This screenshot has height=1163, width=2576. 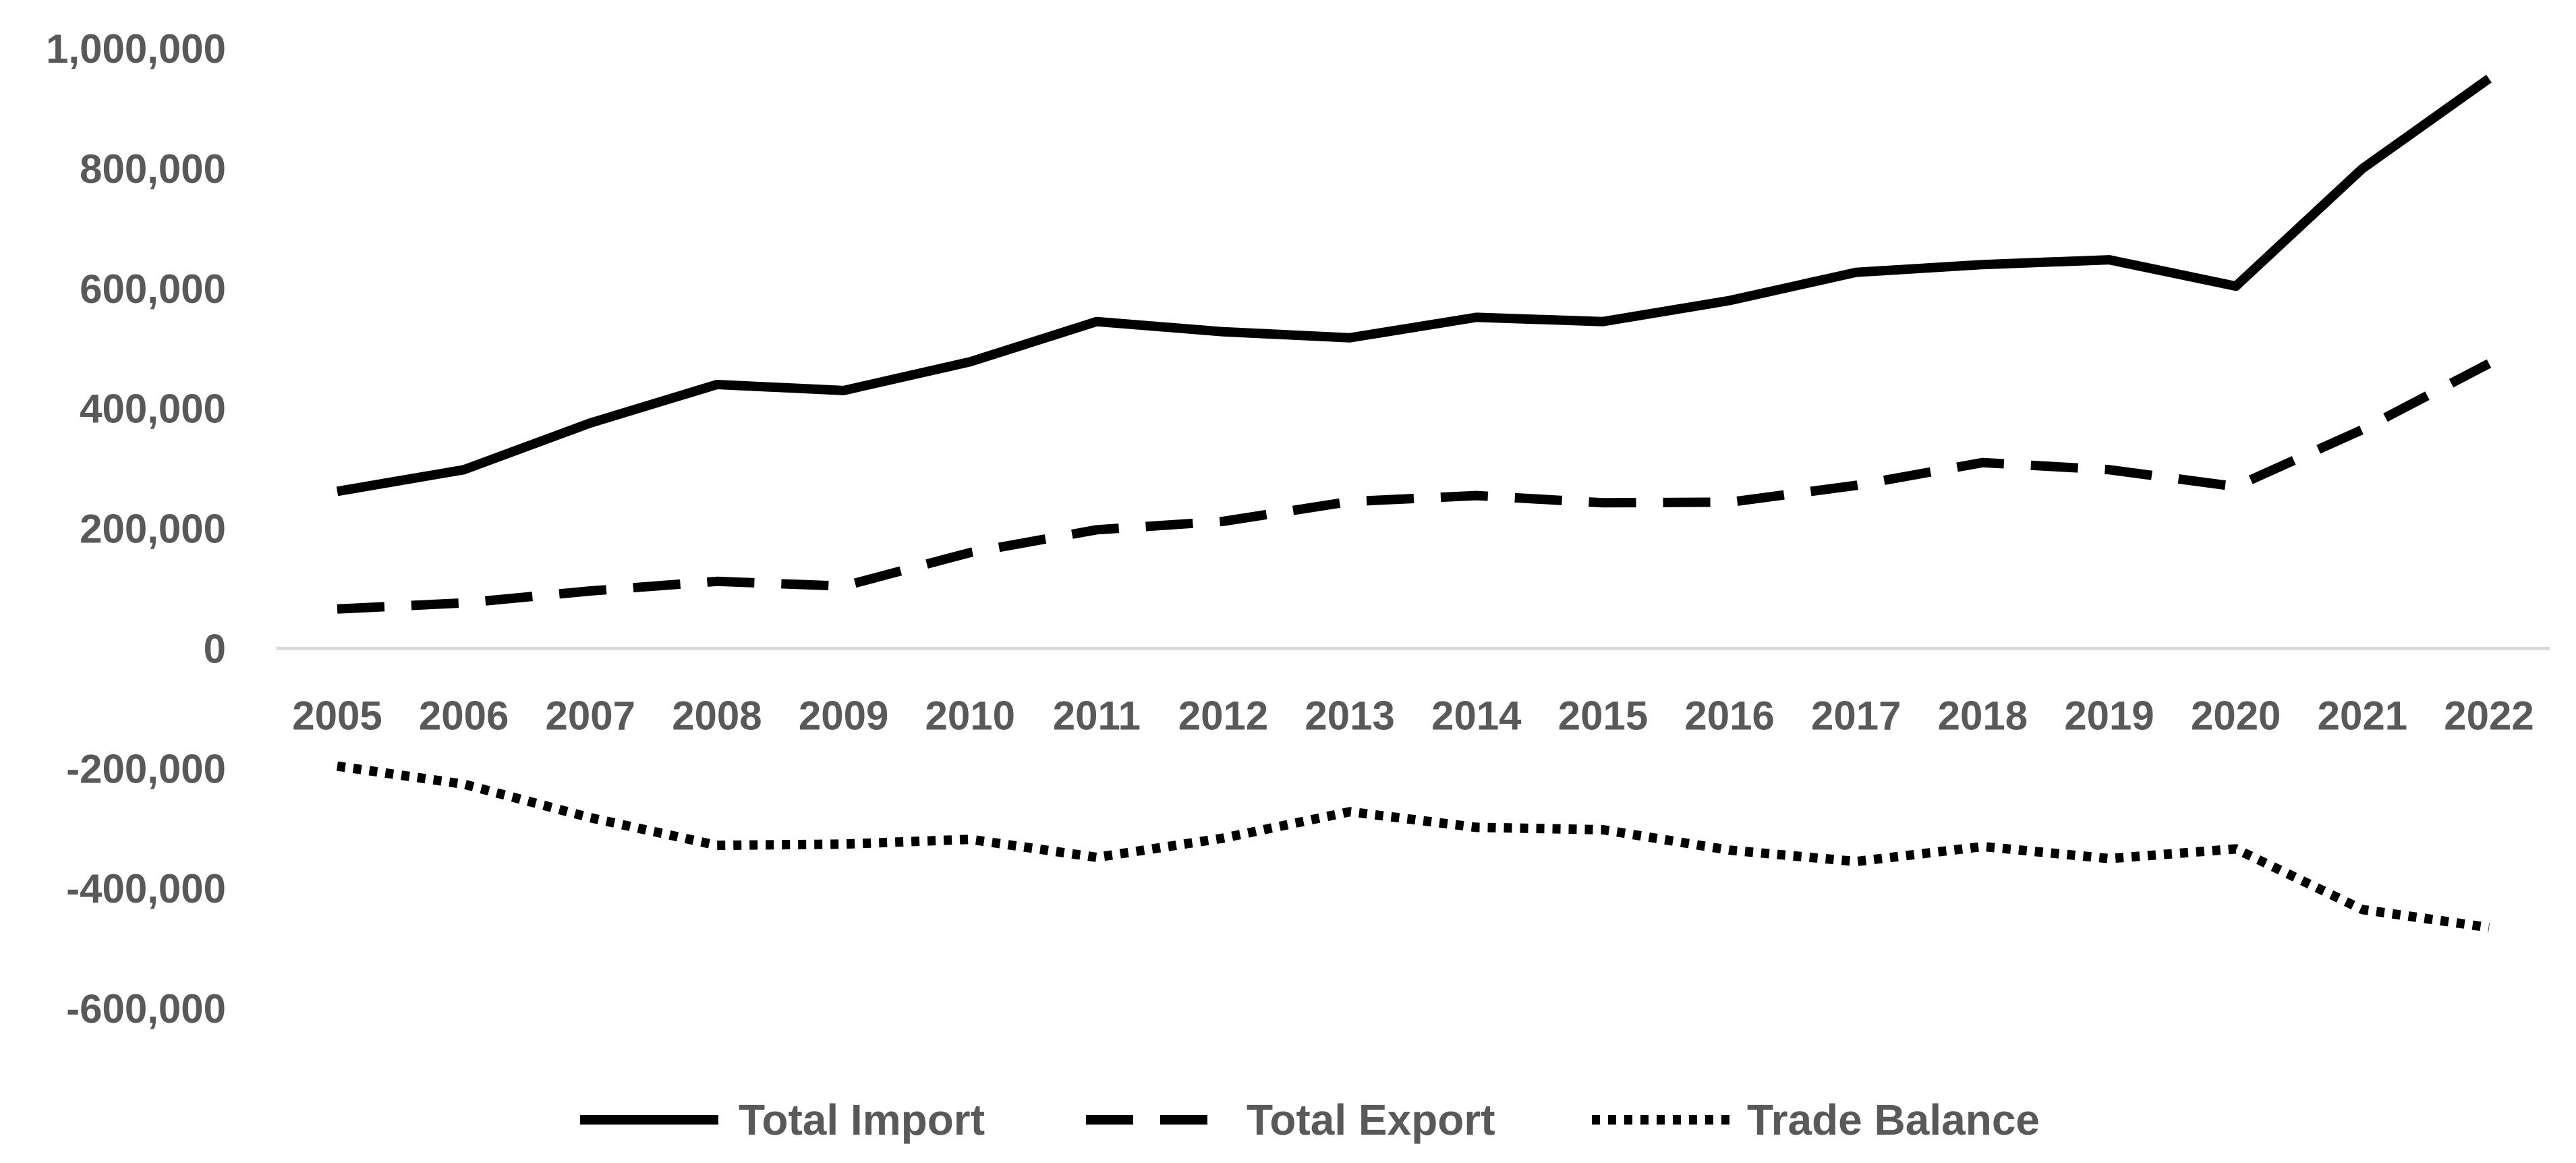 What do you see at coordinates (2236, 715) in the screenshot?
I see `x-tick-label: 2020` at bounding box center [2236, 715].